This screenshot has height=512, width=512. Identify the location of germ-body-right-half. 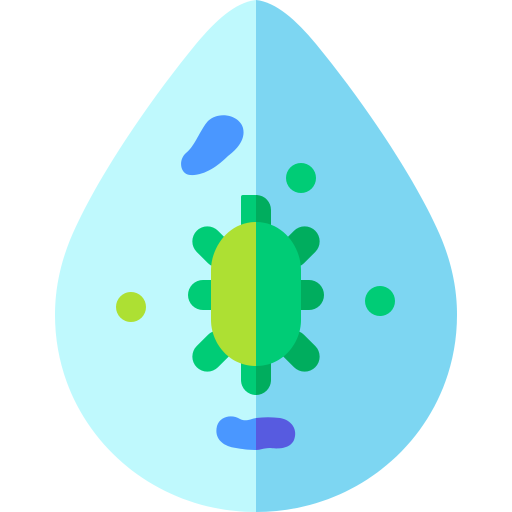
(278, 294).